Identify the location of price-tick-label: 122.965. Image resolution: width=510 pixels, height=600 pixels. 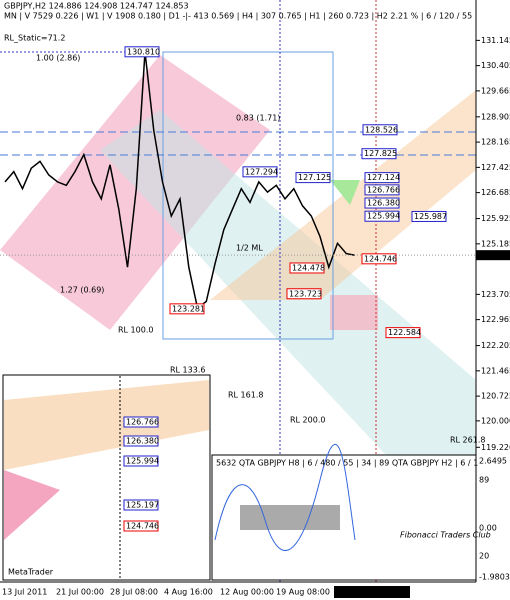
(495, 319).